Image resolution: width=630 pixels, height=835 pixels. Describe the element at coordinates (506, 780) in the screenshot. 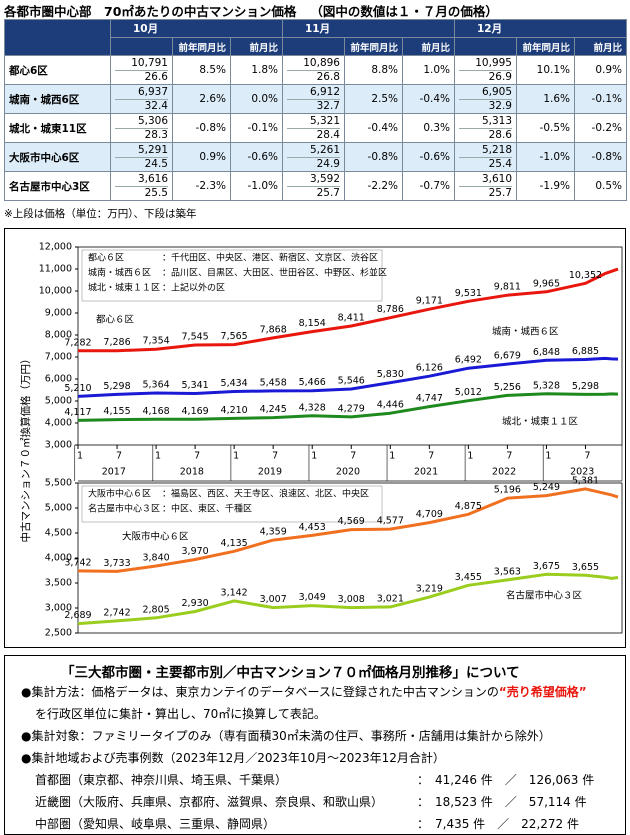

I see `region-counts: ： 41,246 件 ／ 126,063 件` at that location.